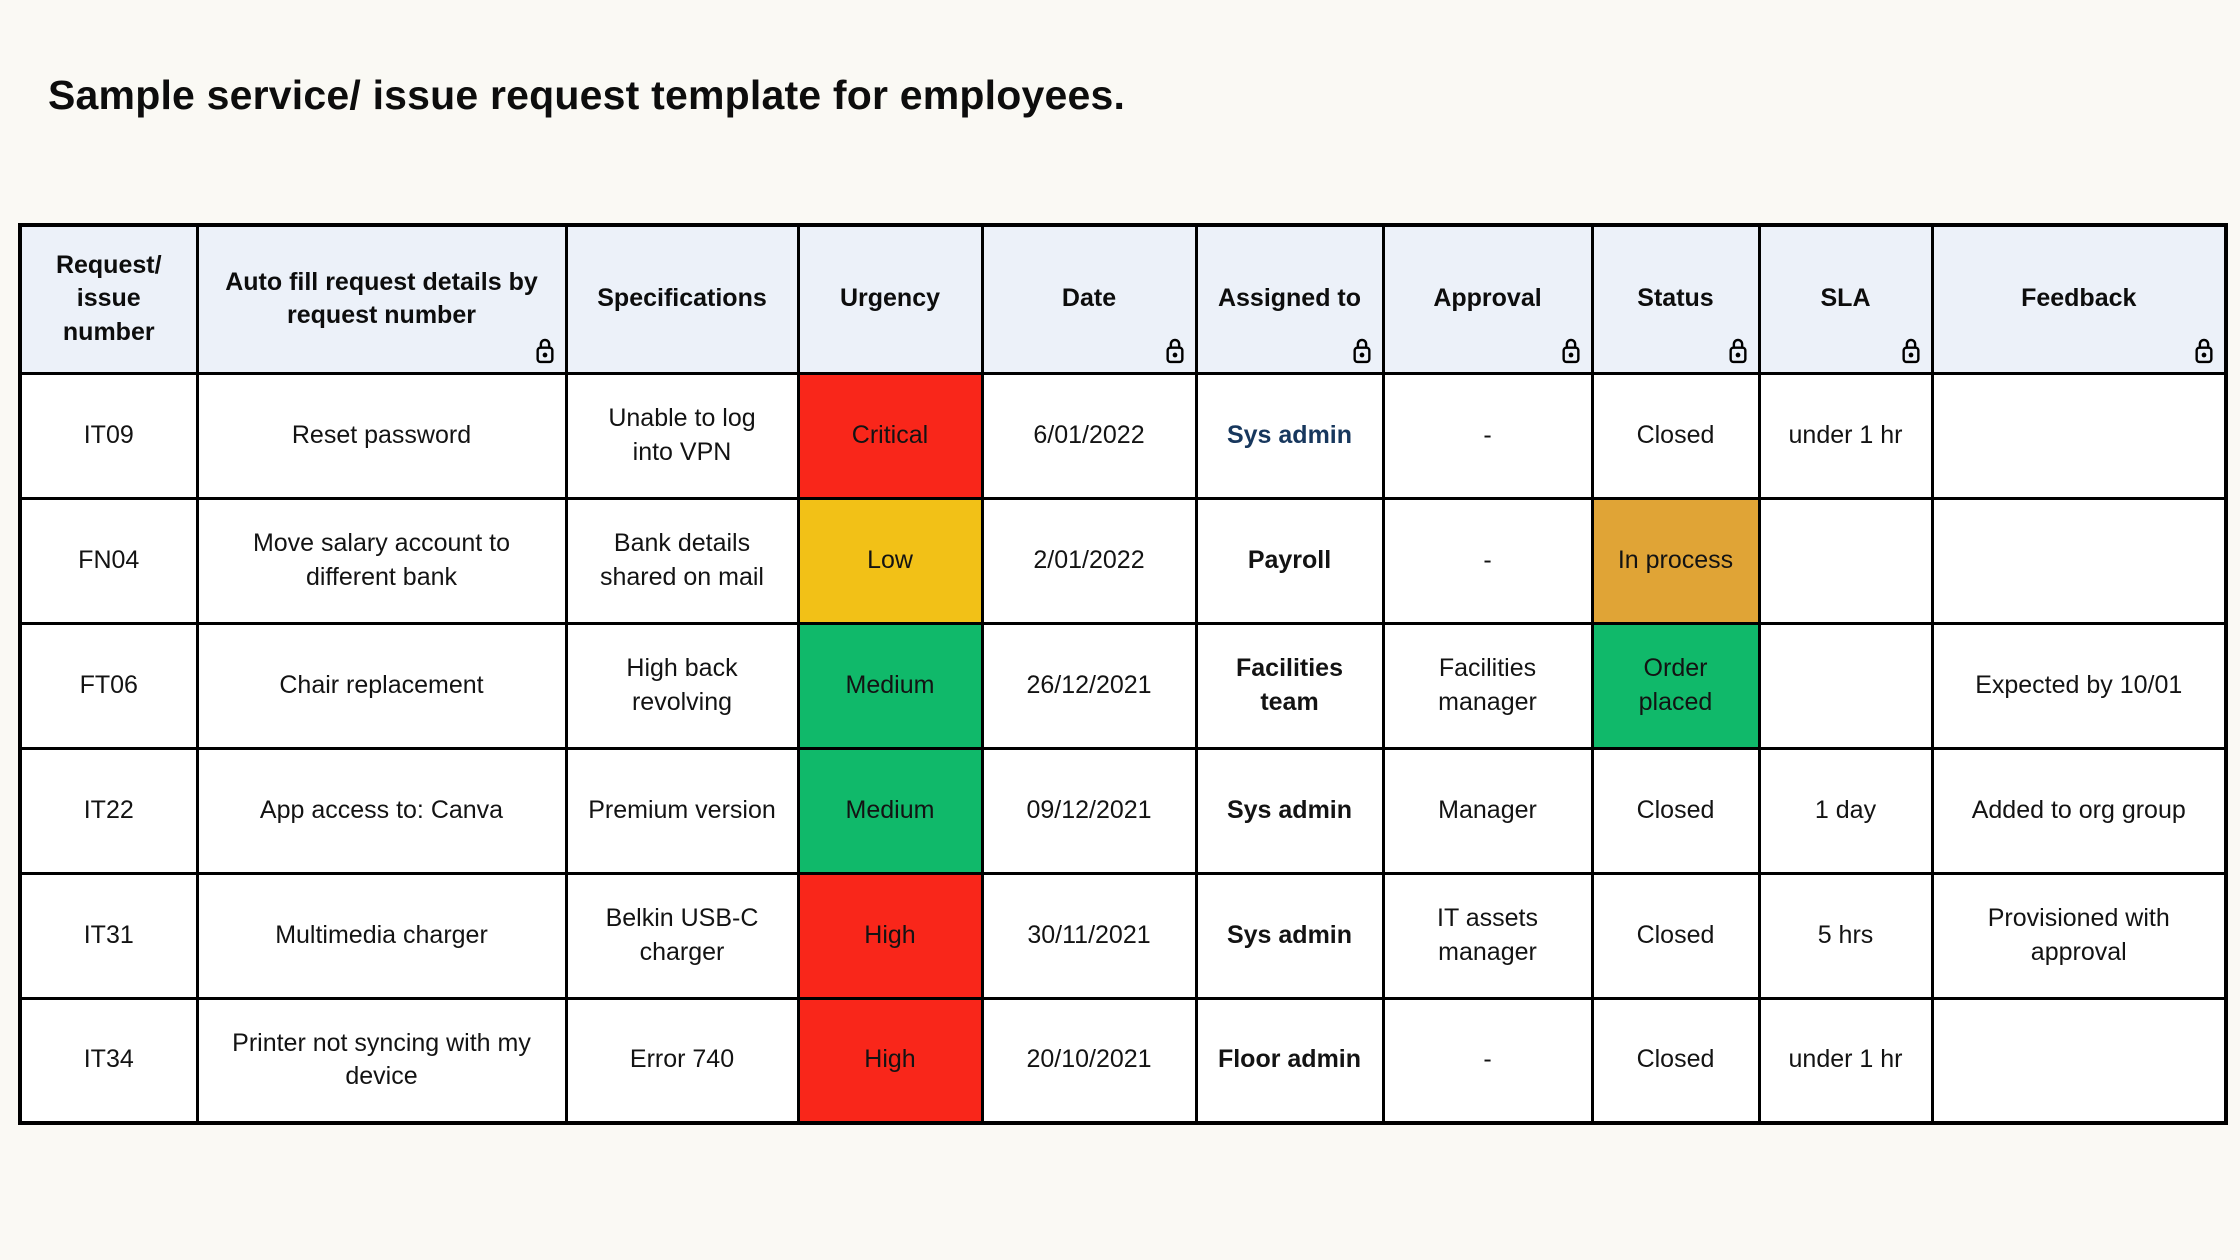 The height and width of the screenshot is (1260, 2240). I want to click on cell-urgency: Low, so click(890, 560).